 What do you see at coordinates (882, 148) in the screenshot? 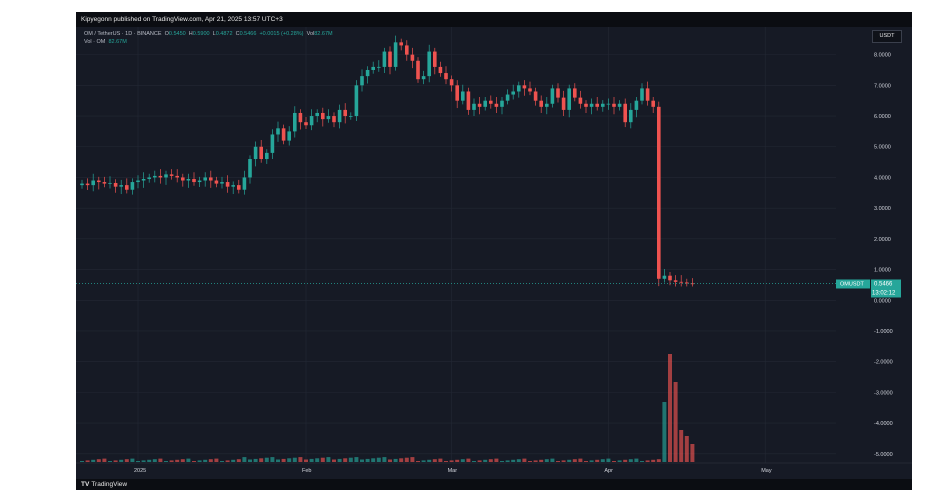
I see `y-tick-label: 5.0000` at bounding box center [882, 148].